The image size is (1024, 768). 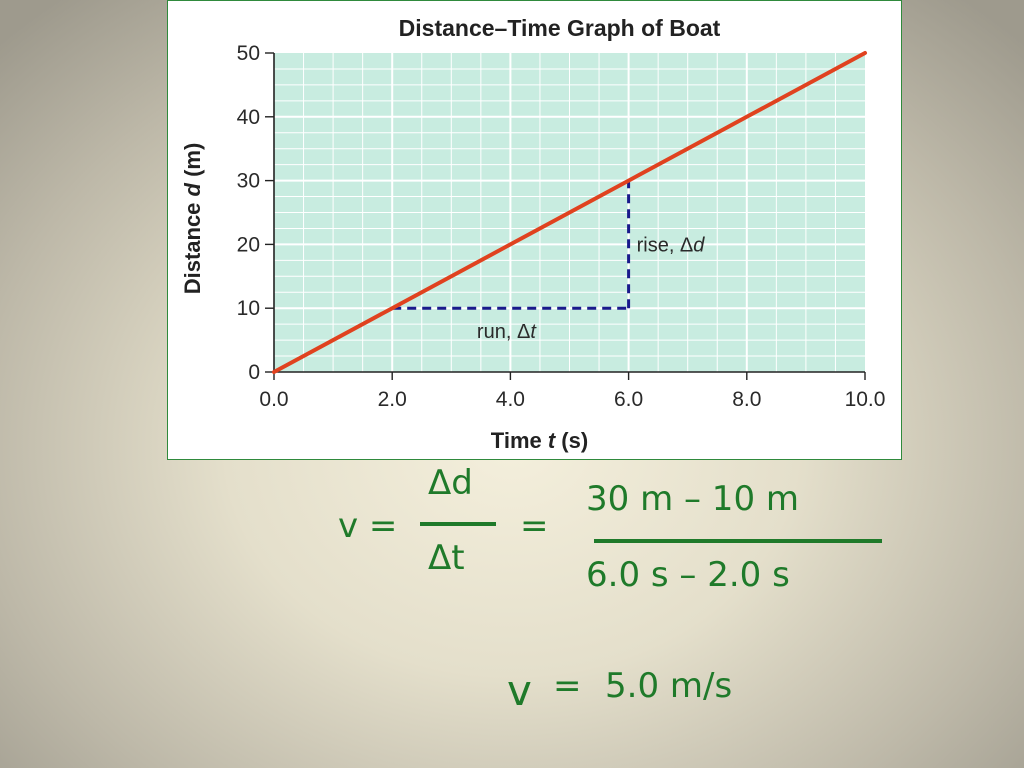 What do you see at coordinates (865, 399) in the screenshot?
I see `x-tick-label: 10.0` at bounding box center [865, 399].